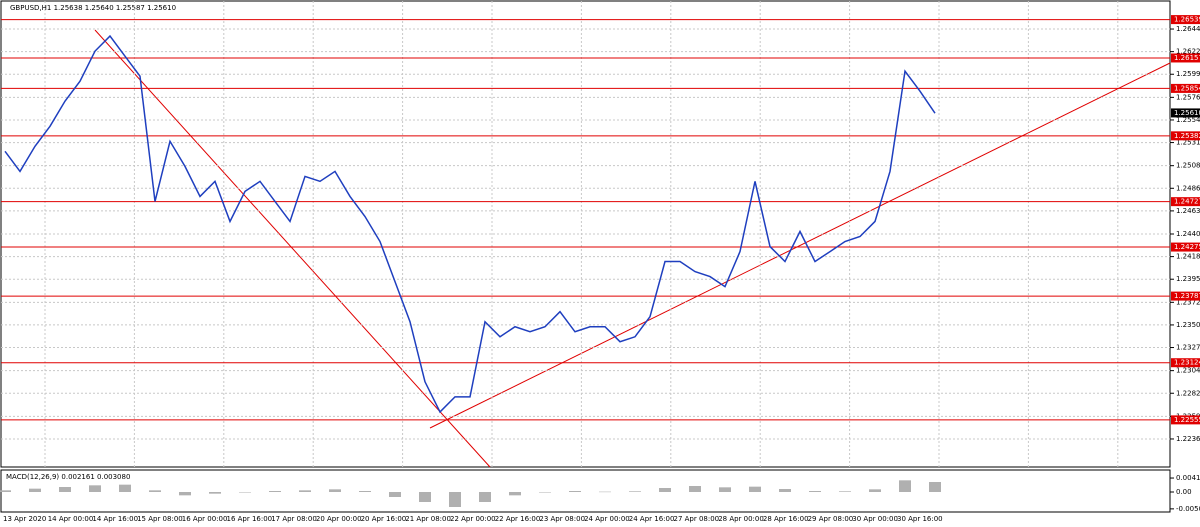  Describe the element at coordinates (1188, 234) in the screenshot. I see `y-tick-label: 1.24405` at that location.